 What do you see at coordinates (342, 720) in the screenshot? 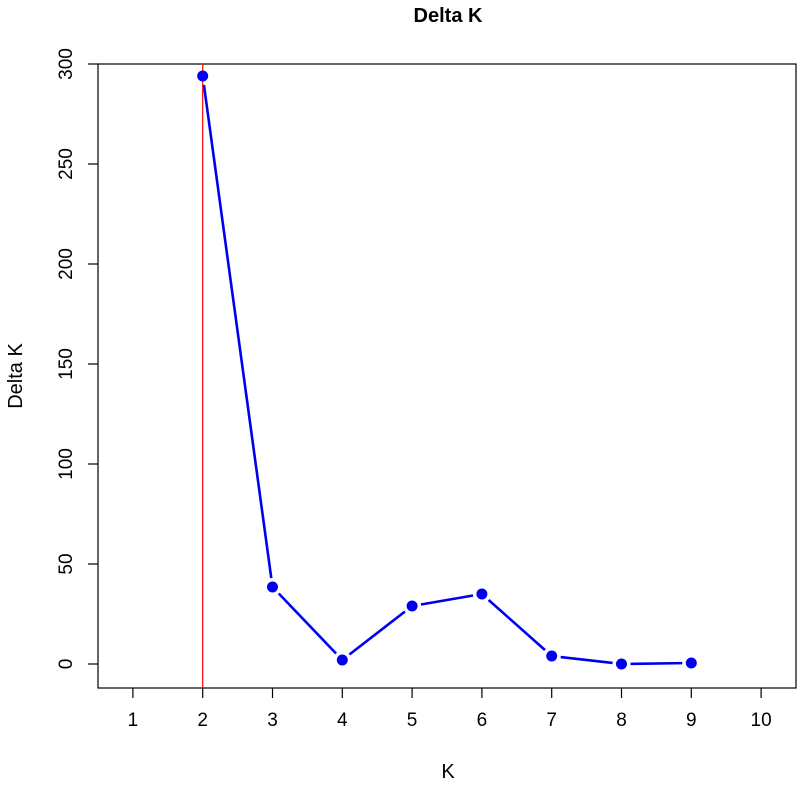
I see `x-tick-label: 4` at bounding box center [342, 720].